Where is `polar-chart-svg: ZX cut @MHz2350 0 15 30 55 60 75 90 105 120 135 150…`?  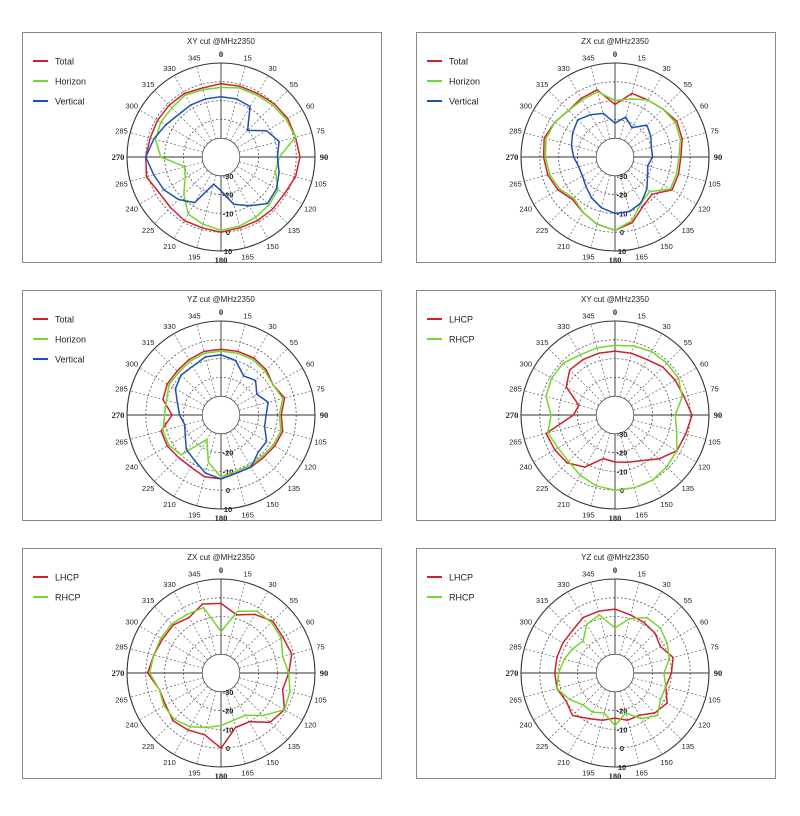
polar-chart-svg: ZX cut @MHz2350 0 15 30 55 60 75 90 105 120 135 150… is located at coordinates (180, 666).